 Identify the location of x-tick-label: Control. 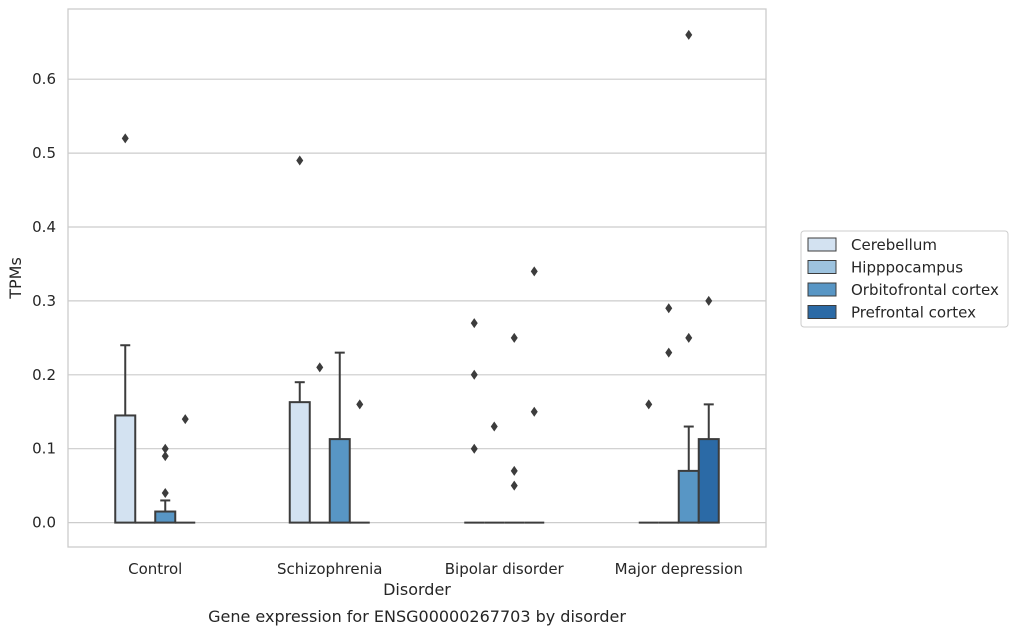
(155, 569).